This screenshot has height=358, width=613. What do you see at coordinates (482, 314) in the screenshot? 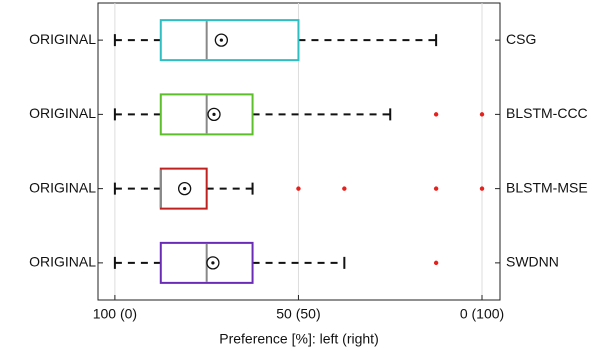
I see `x-tick-label: 0 (100)` at bounding box center [482, 314].